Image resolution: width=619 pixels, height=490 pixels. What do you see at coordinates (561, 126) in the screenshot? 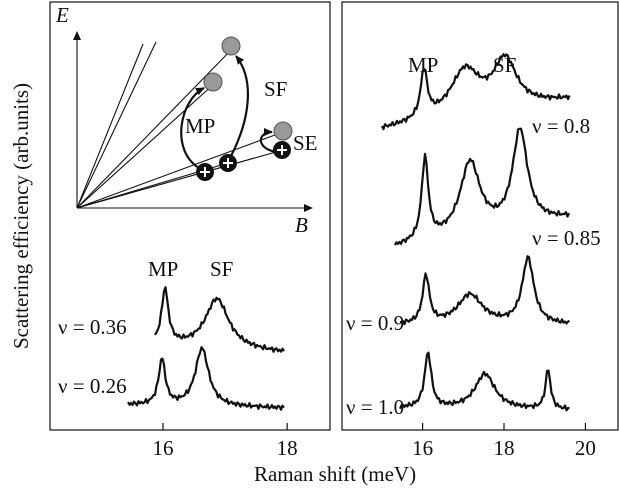
I see `spectrum-label: ν = 0.8` at bounding box center [561, 126].